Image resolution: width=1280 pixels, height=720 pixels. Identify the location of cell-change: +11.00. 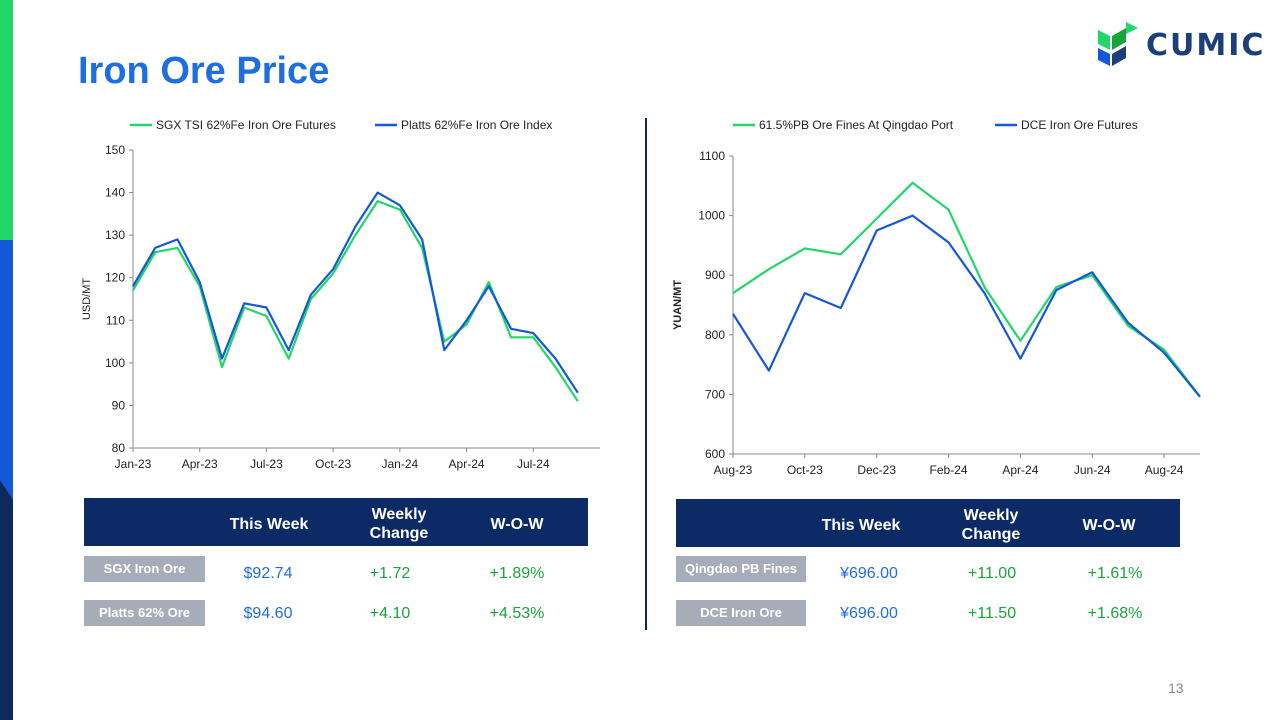
(992, 573).